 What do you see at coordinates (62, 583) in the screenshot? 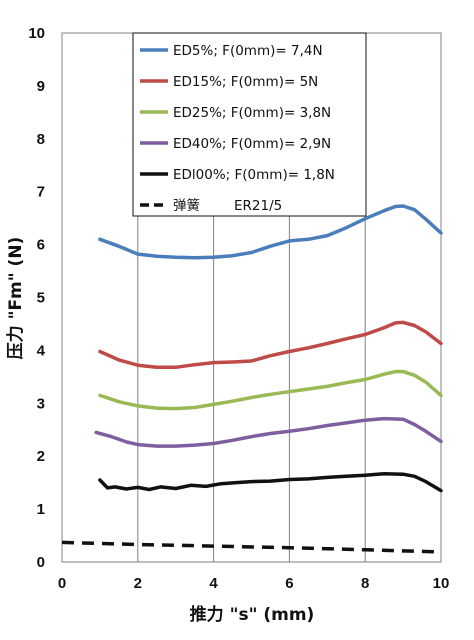
I see `x-tick-label: 0` at bounding box center [62, 583].